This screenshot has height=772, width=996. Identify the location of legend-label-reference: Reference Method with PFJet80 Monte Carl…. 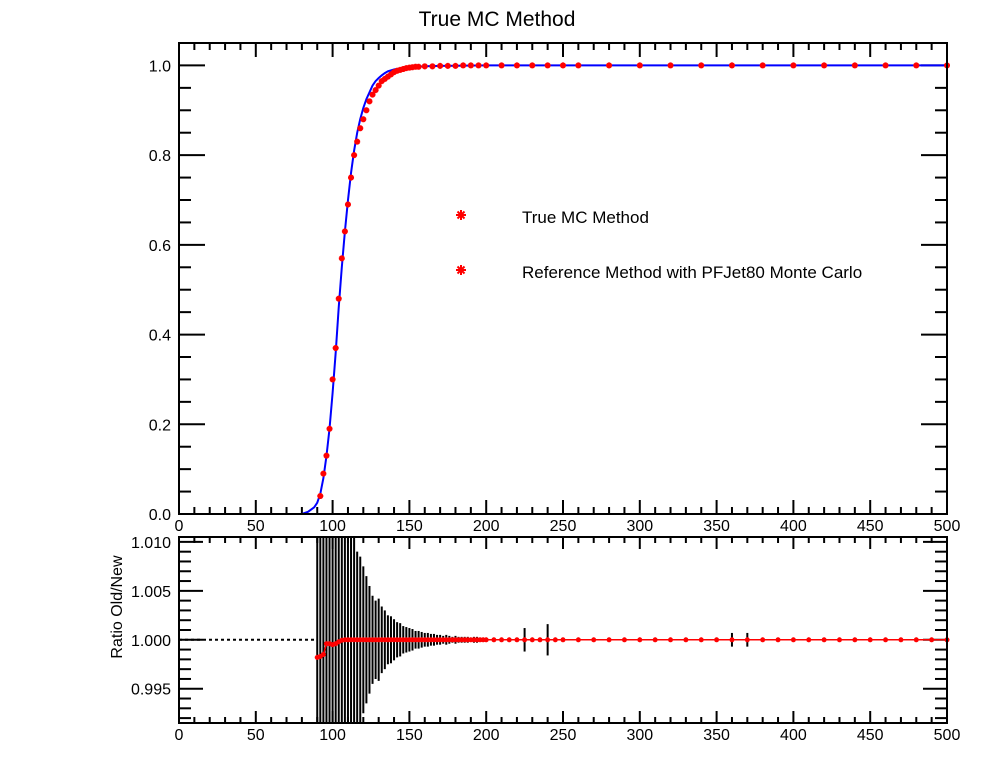
(692, 272).